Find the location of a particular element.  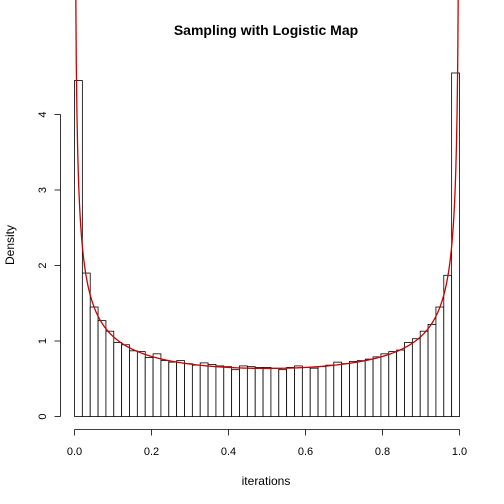

x-tick-label: 0.2 is located at coordinates (151, 452).